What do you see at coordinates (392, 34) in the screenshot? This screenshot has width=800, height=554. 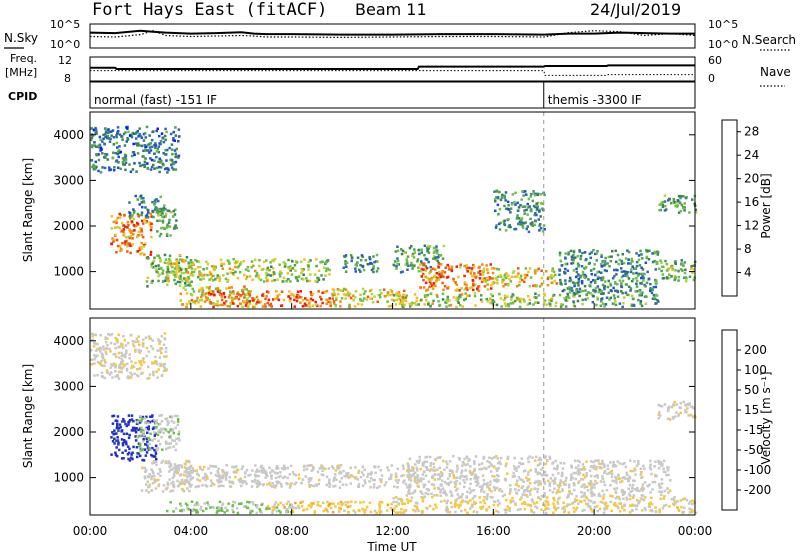 I see `noise-series-nsearch` at bounding box center [392, 34].